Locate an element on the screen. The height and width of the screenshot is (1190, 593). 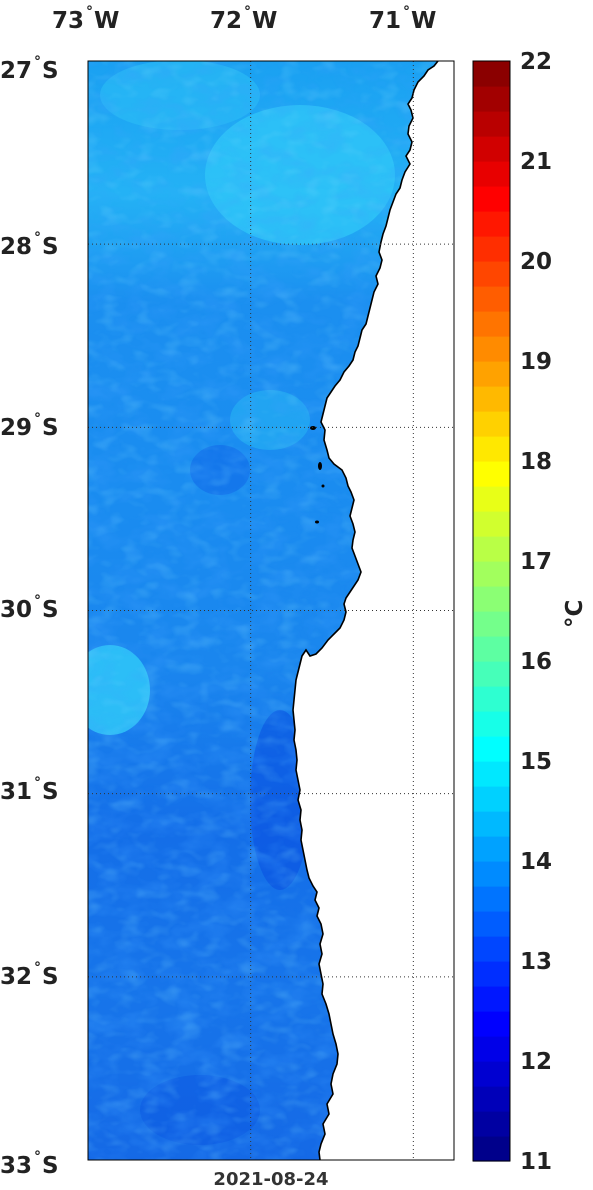
colorbar-frame is located at coordinates (491, 611).